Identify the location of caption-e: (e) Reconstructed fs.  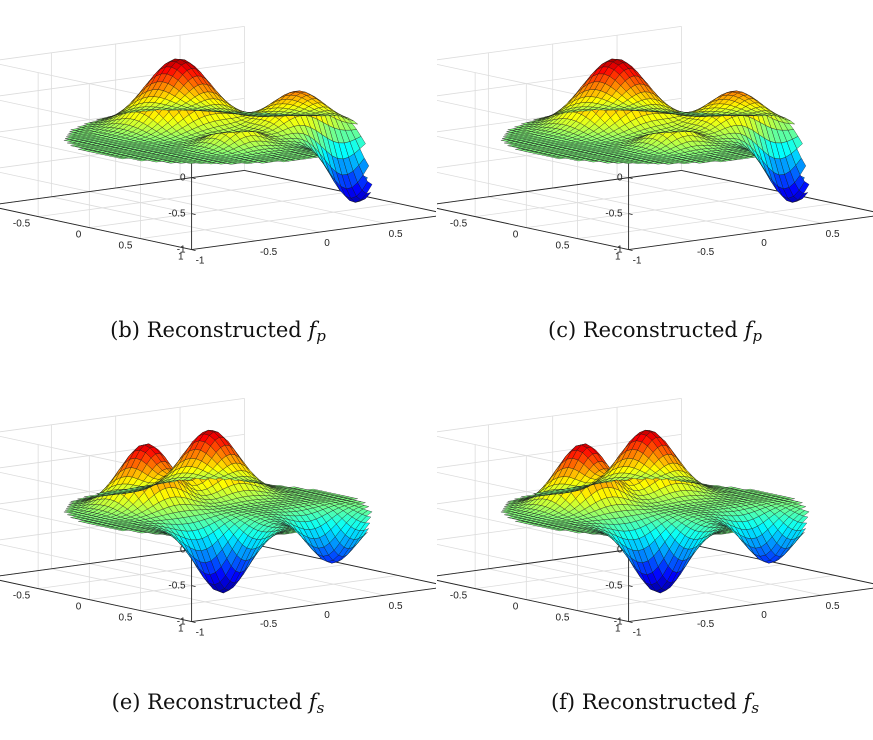
(218, 703).